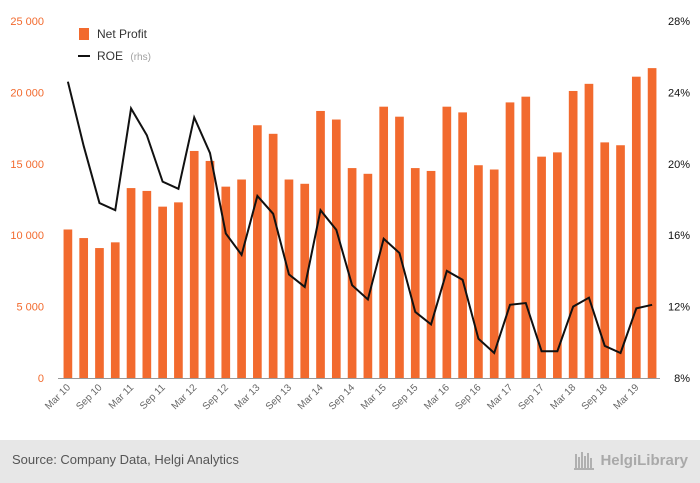 This screenshot has width=700, height=483. I want to click on x-tick-label: Mar 11, so click(122, 397).